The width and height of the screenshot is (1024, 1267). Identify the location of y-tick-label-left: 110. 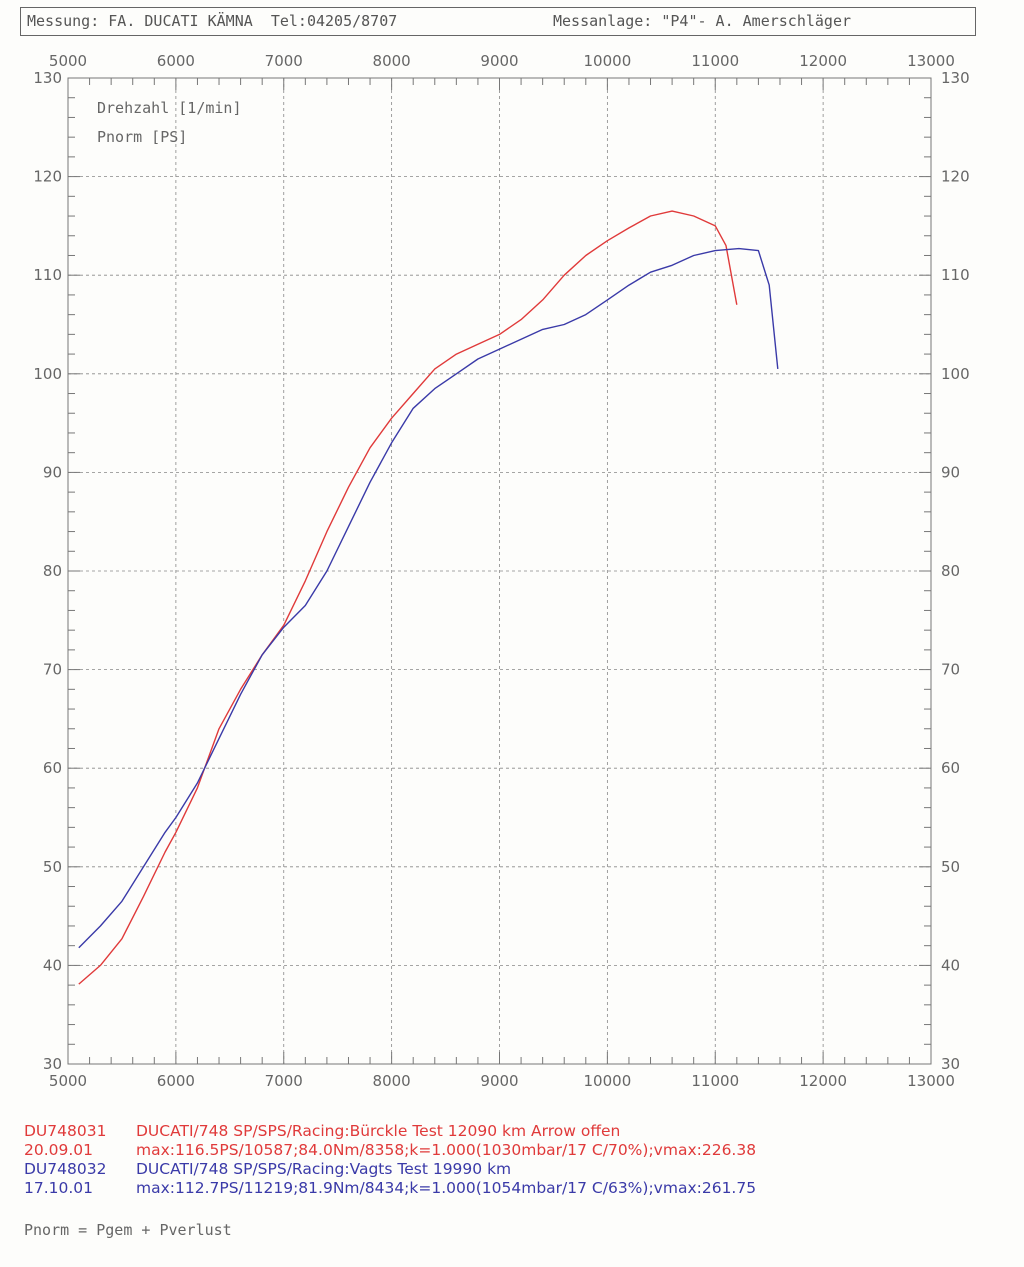
(47, 275).